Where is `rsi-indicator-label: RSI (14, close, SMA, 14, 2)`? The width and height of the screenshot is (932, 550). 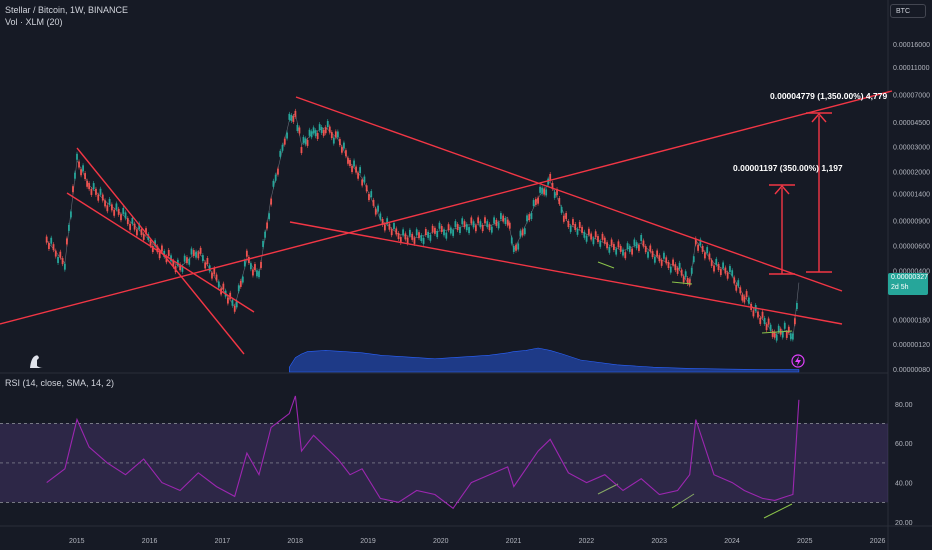 rsi-indicator-label: RSI (14, close, SMA, 14, 2) is located at coordinates (60, 383).